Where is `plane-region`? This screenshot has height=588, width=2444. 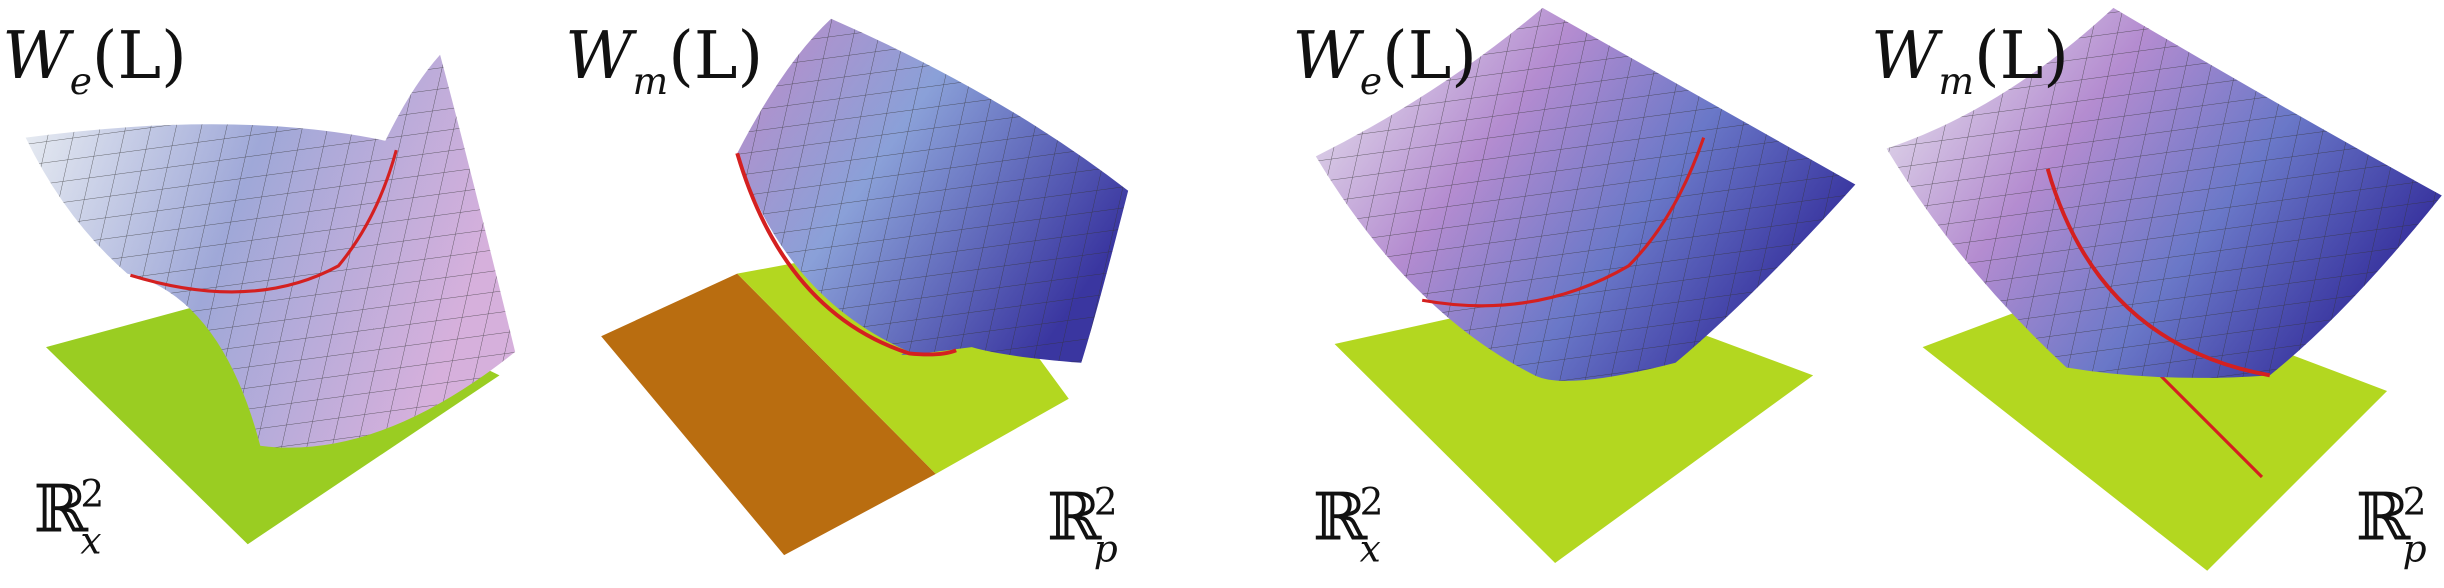
plane-region is located at coordinates (768, 414).